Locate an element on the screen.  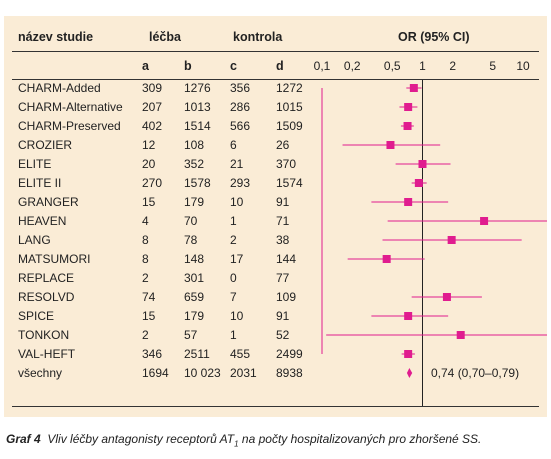
column-c-header: c is located at coordinates (233, 66).